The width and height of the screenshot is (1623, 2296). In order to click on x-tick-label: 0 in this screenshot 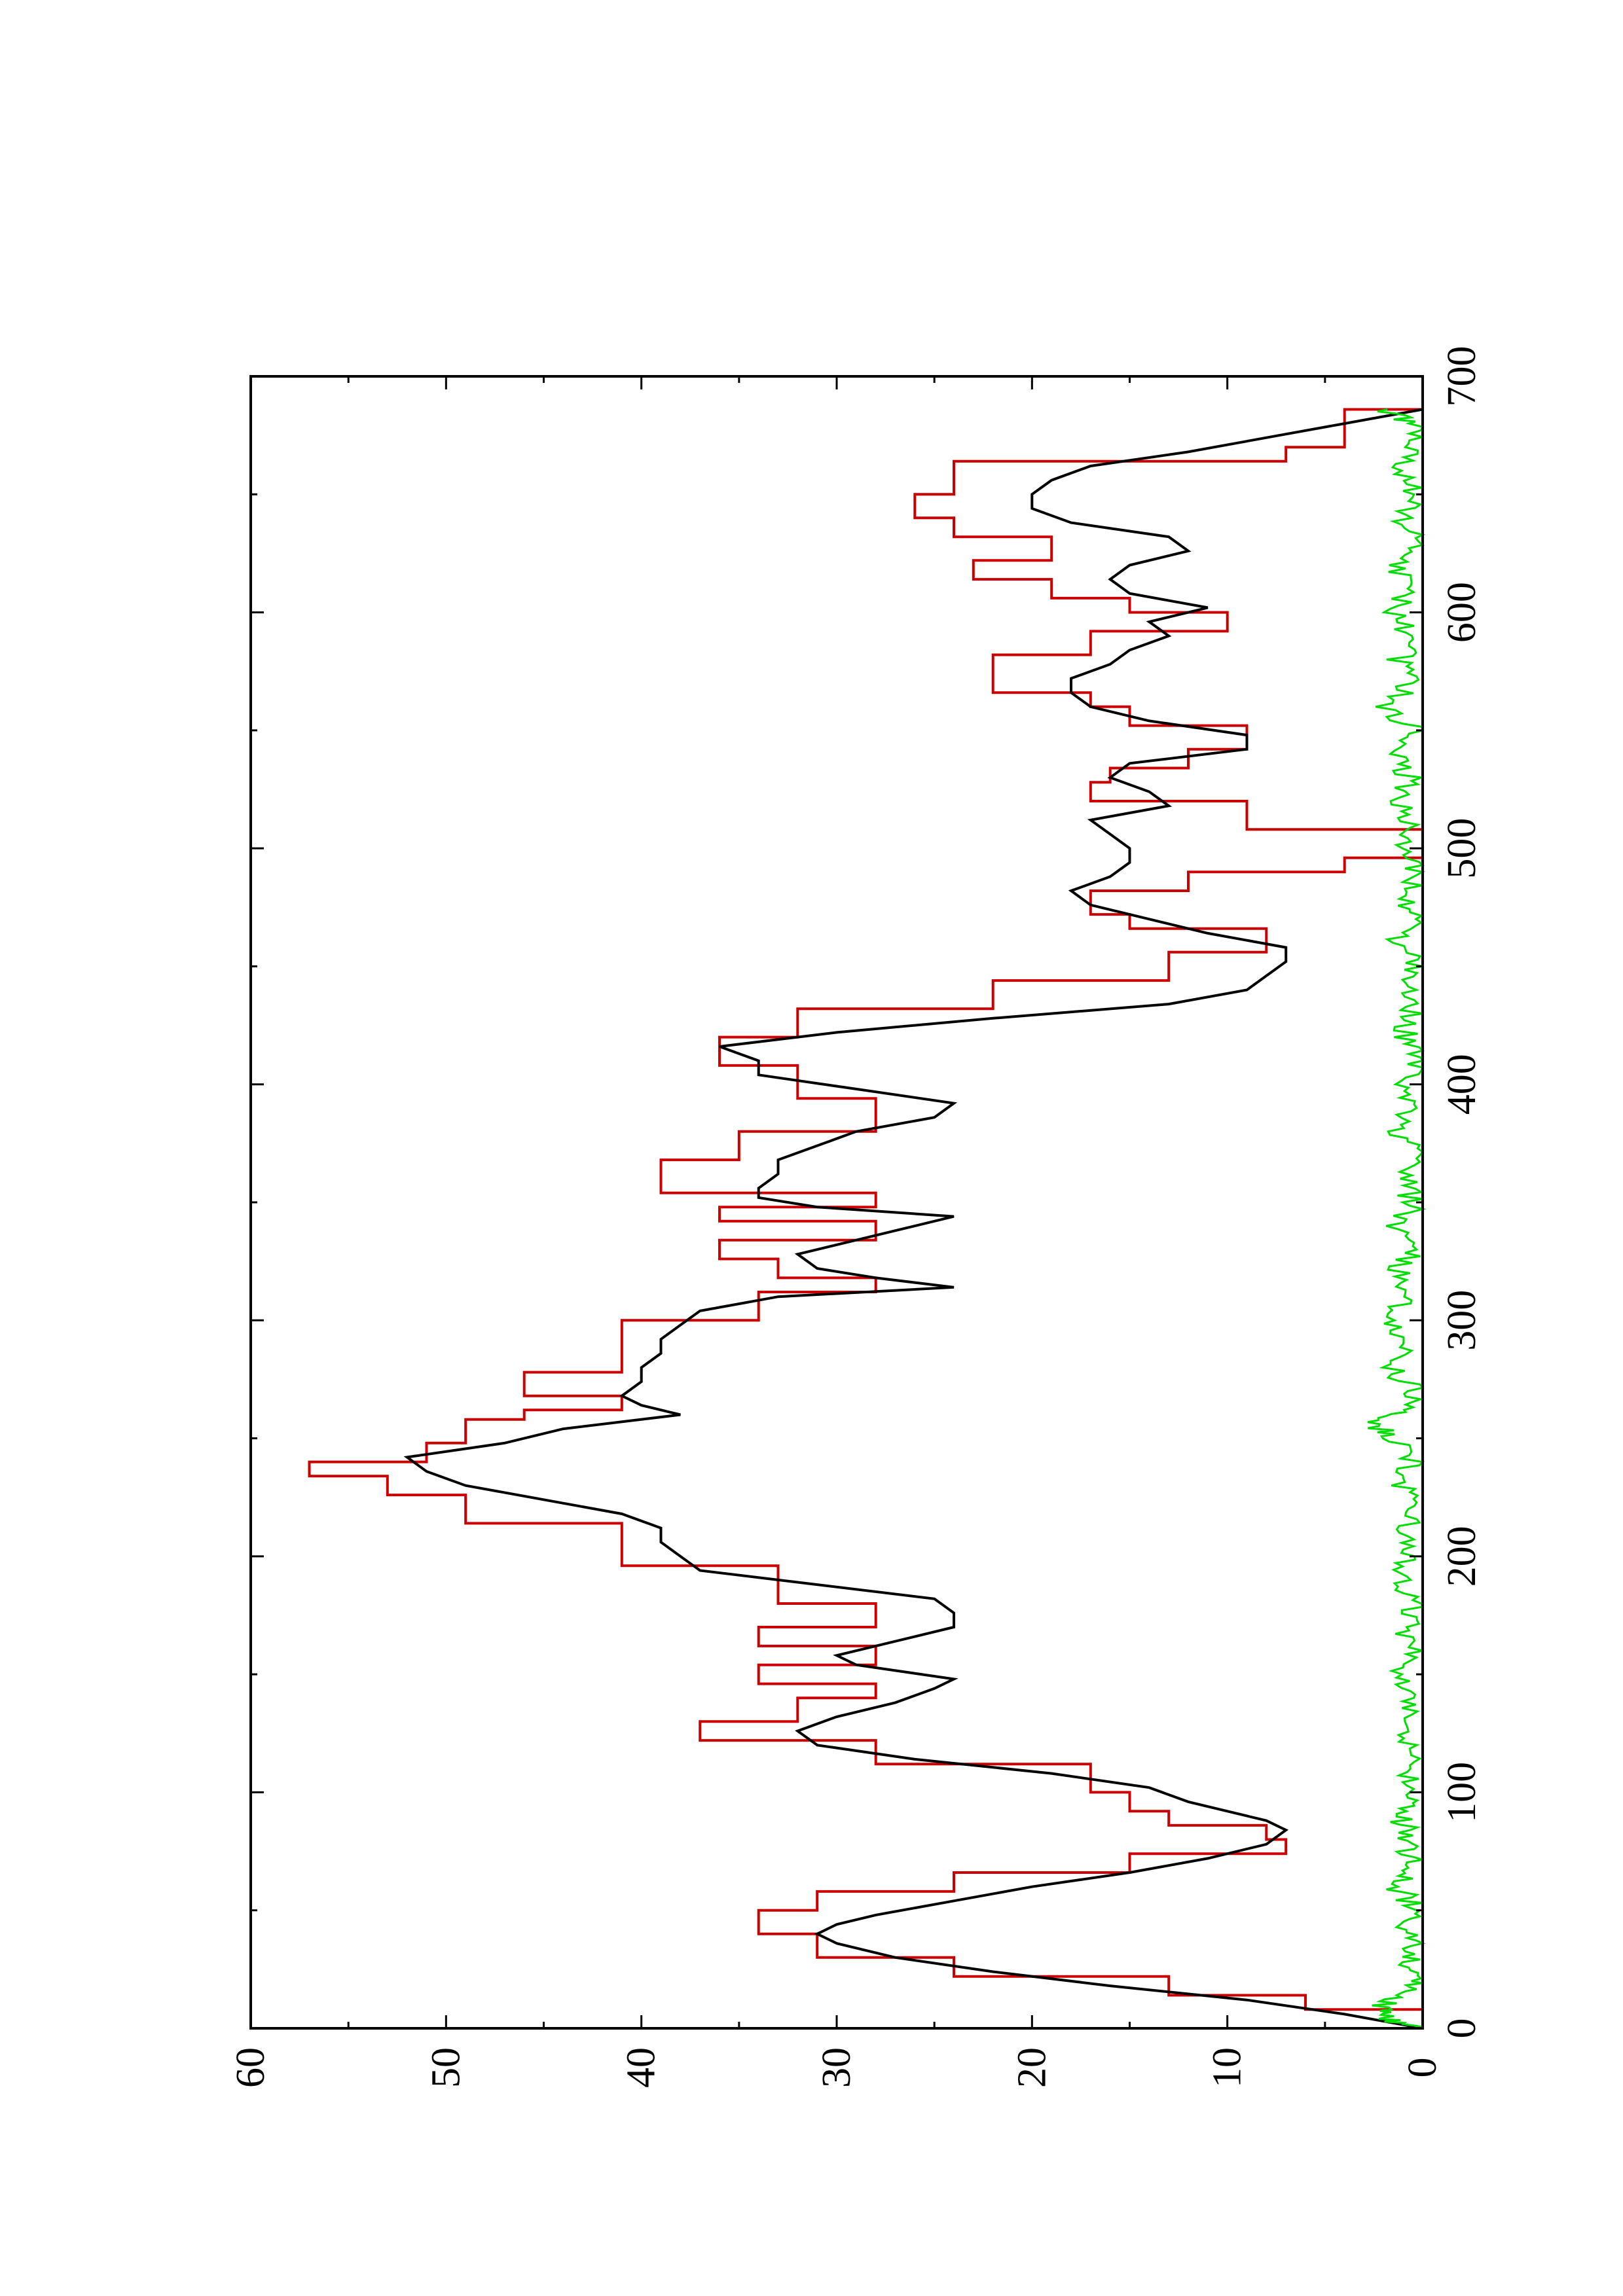, I will do `click(1462, 2028)`.